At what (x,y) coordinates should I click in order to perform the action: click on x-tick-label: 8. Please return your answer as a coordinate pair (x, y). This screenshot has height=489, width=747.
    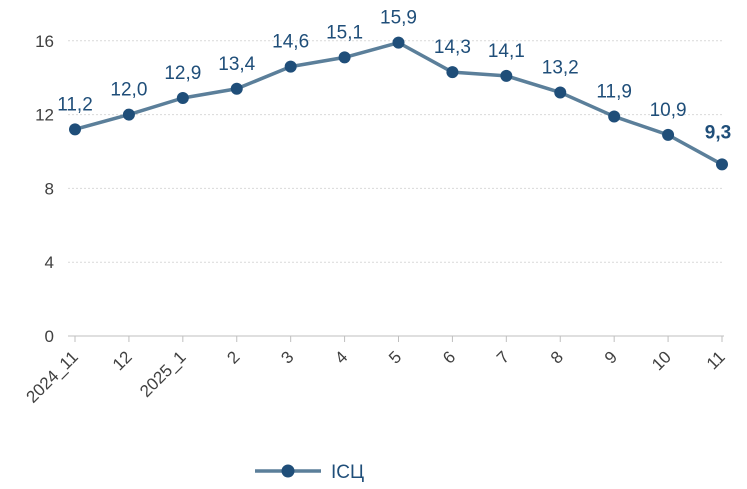
    Looking at the image, I should click on (557, 357).